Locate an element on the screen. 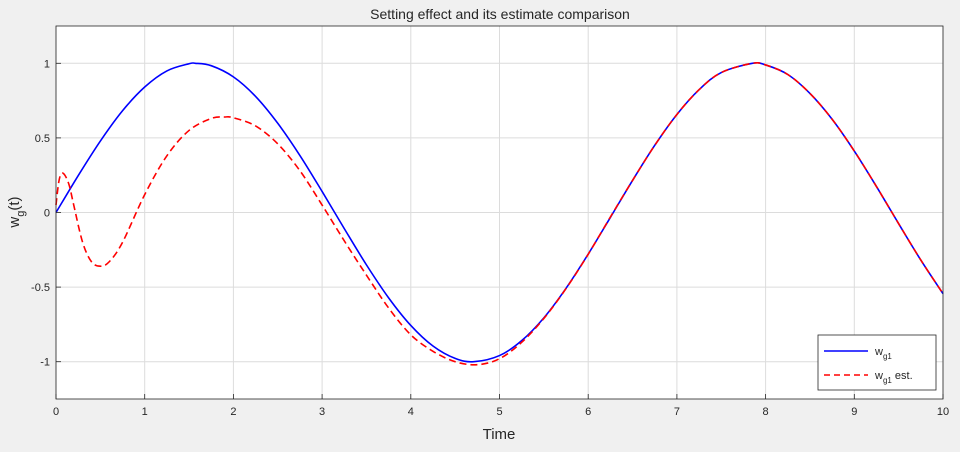 The image size is (960, 452). legend: wg1 wg1 est. is located at coordinates (877, 362).